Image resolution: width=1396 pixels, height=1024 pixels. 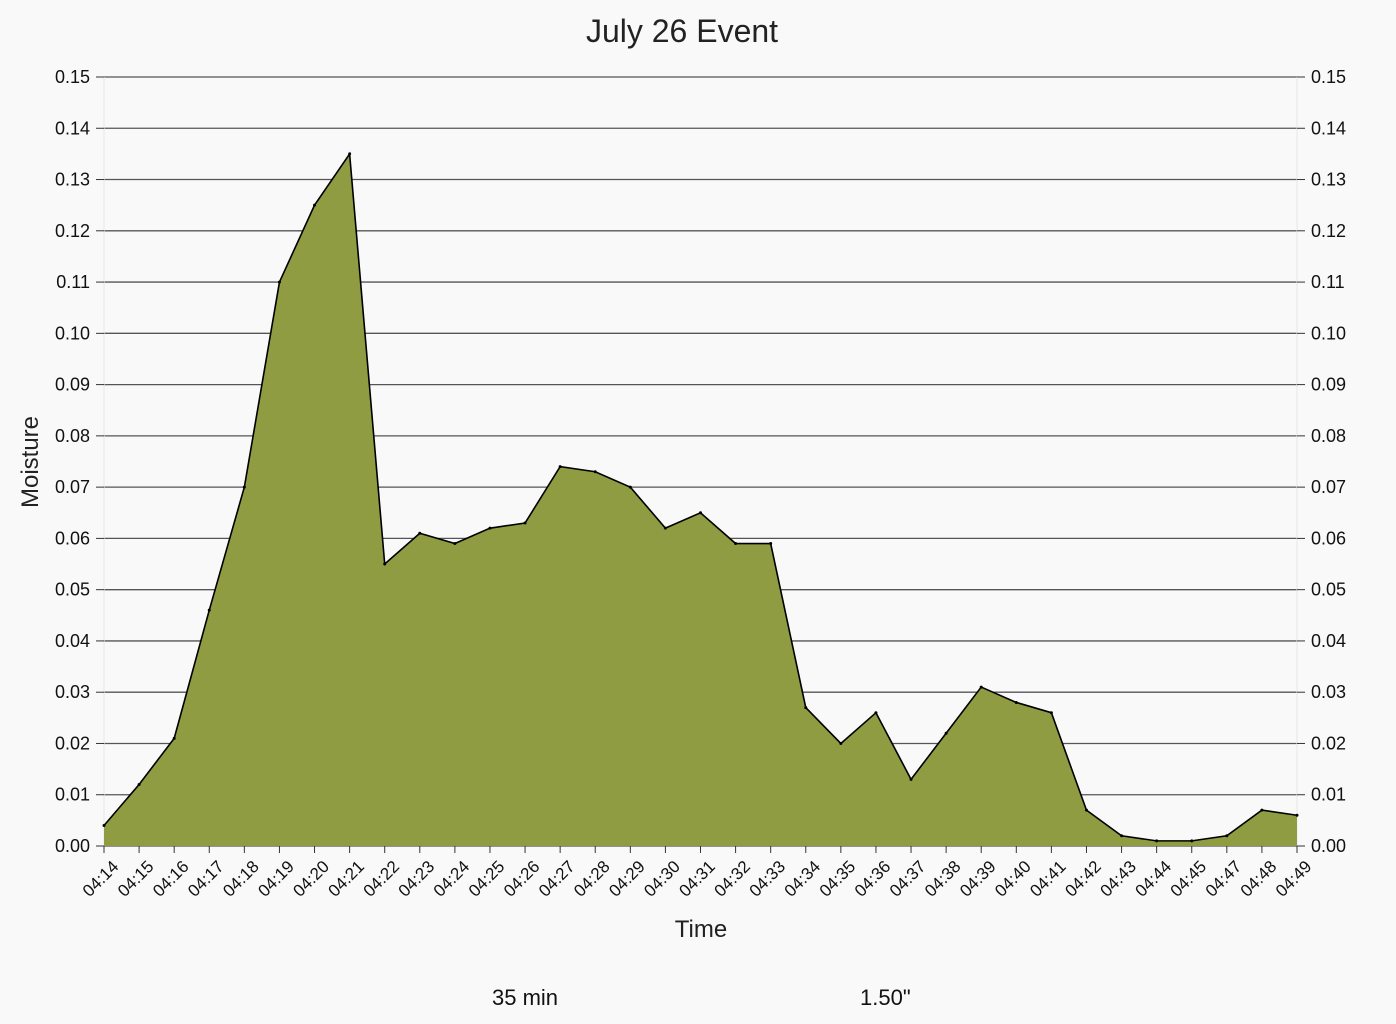 What do you see at coordinates (311, 879) in the screenshot?
I see `x-tick-label: 04:20` at bounding box center [311, 879].